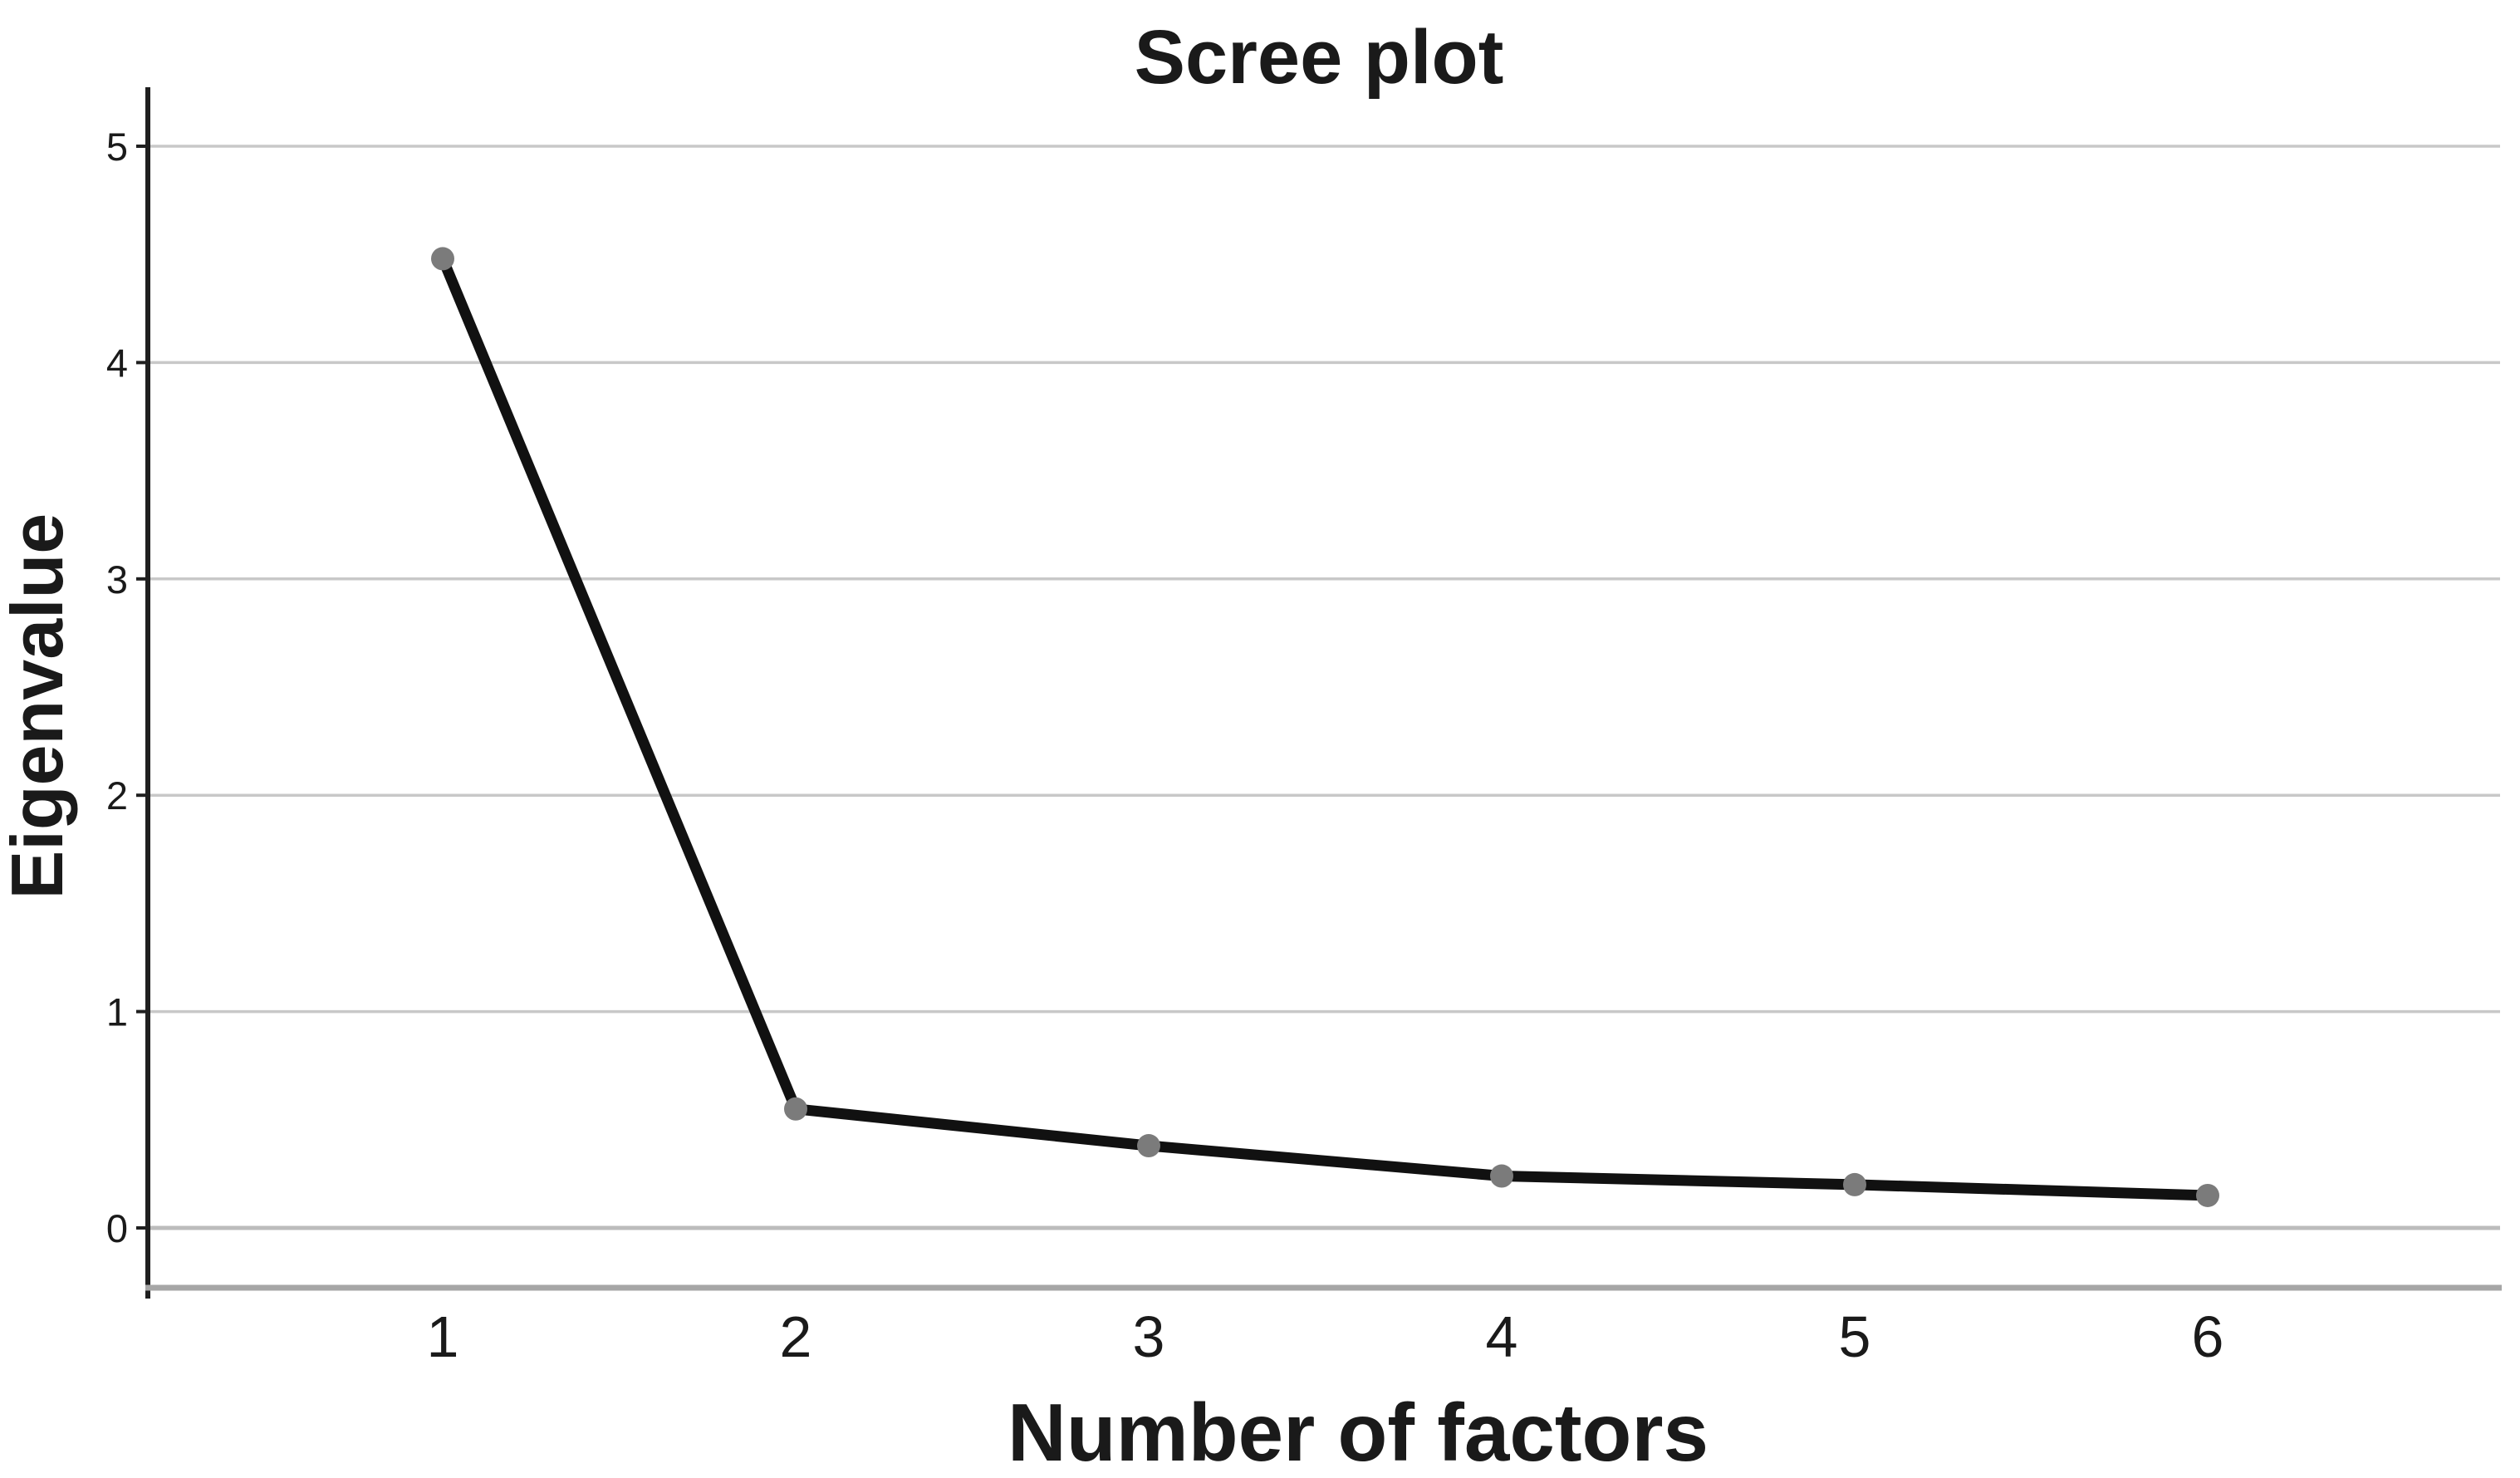  I want to click on x-tick-label-3: 3, so click(1149, 1336).